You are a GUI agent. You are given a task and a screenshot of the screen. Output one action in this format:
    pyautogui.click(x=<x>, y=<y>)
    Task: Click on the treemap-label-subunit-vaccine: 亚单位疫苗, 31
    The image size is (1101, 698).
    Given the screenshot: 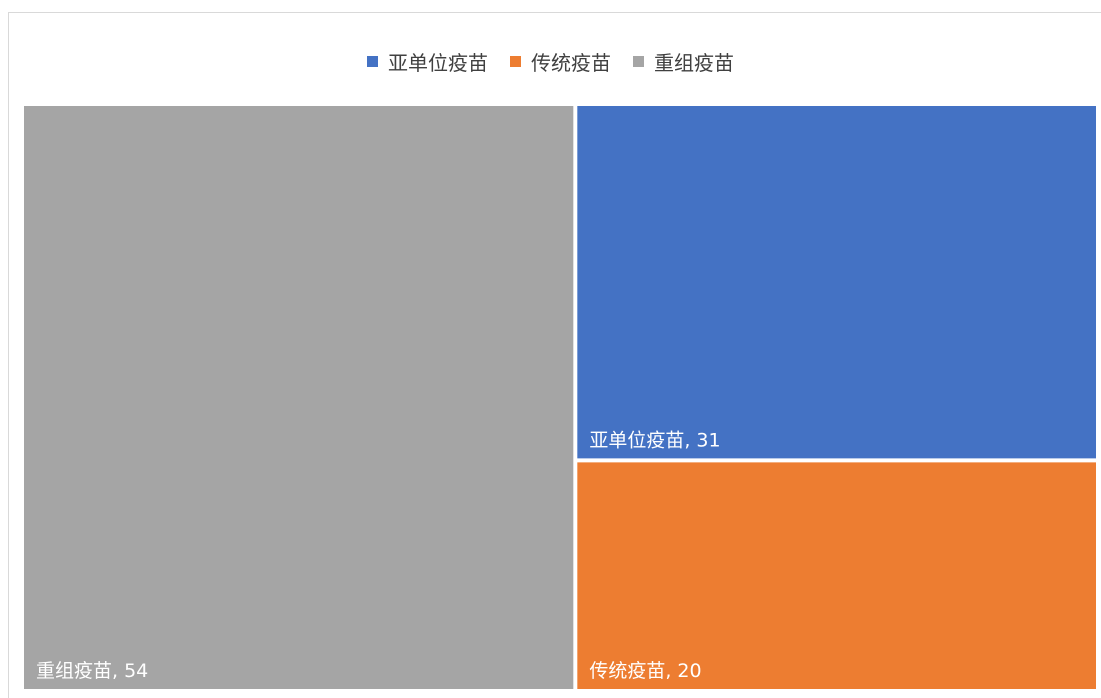 What is the action you would take?
    pyautogui.click(x=654, y=440)
    